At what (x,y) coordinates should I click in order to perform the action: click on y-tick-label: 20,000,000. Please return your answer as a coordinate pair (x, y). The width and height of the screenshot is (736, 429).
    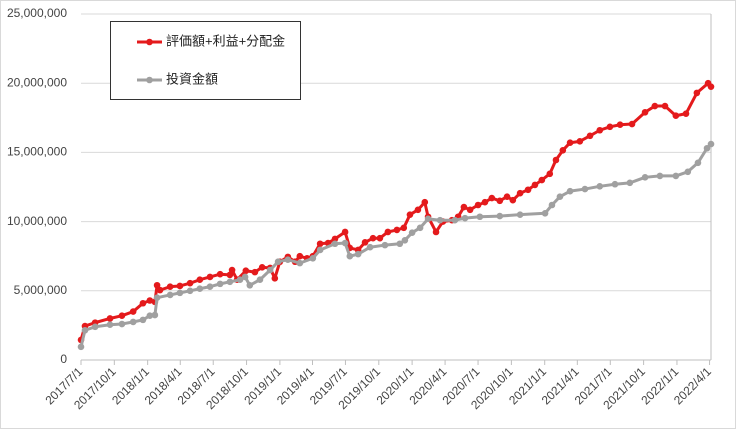
    Looking at the image, I should click on (37, 82).